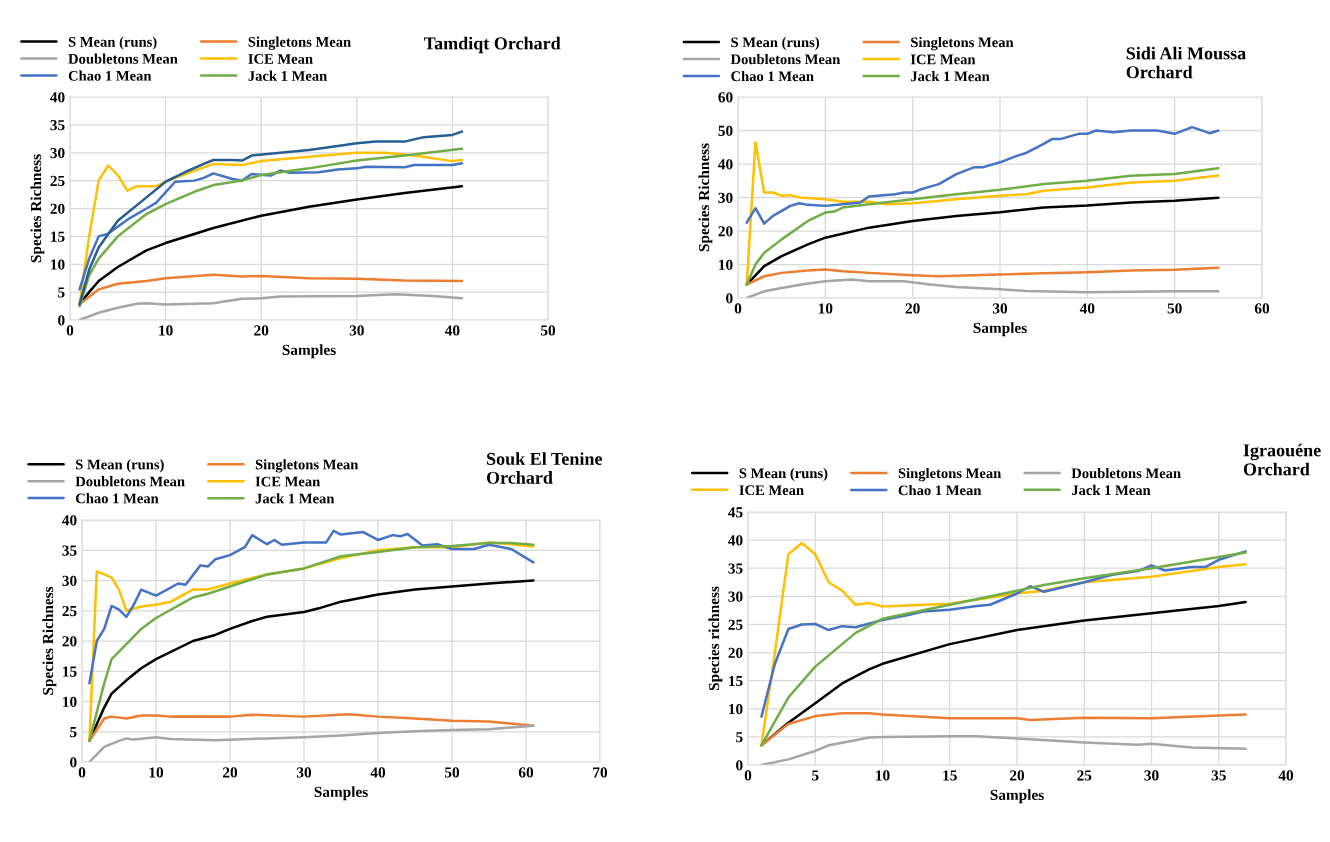 The width and height of the screenshot is (1330, 842). Describe the element at coordinates (492, 45) in the screenshot. I see `chart-title: Tamdiqt Orchard` at that location.